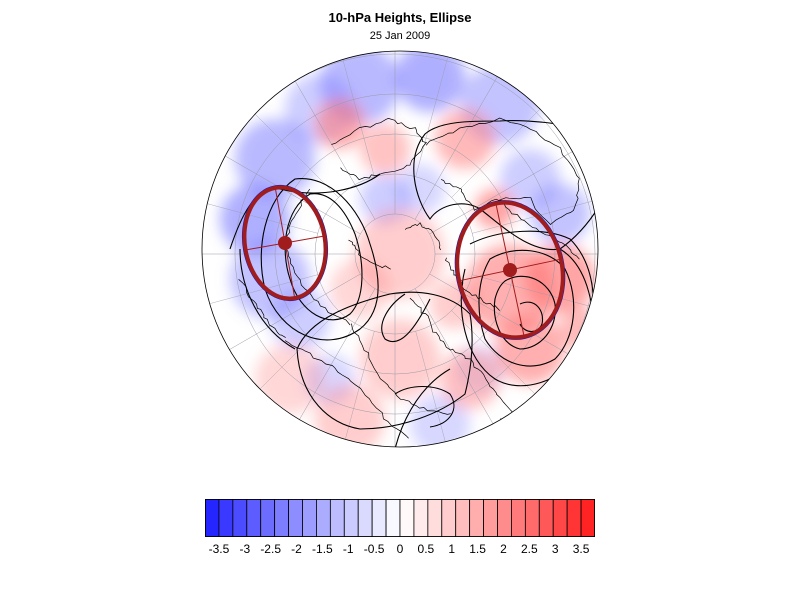 The height and width of the screenshot is (600, 800). What do you see at coordinates (348, 549) in the screenshot?
I see `colorbar-tick-label: -1` at bounding box center [348, 549].